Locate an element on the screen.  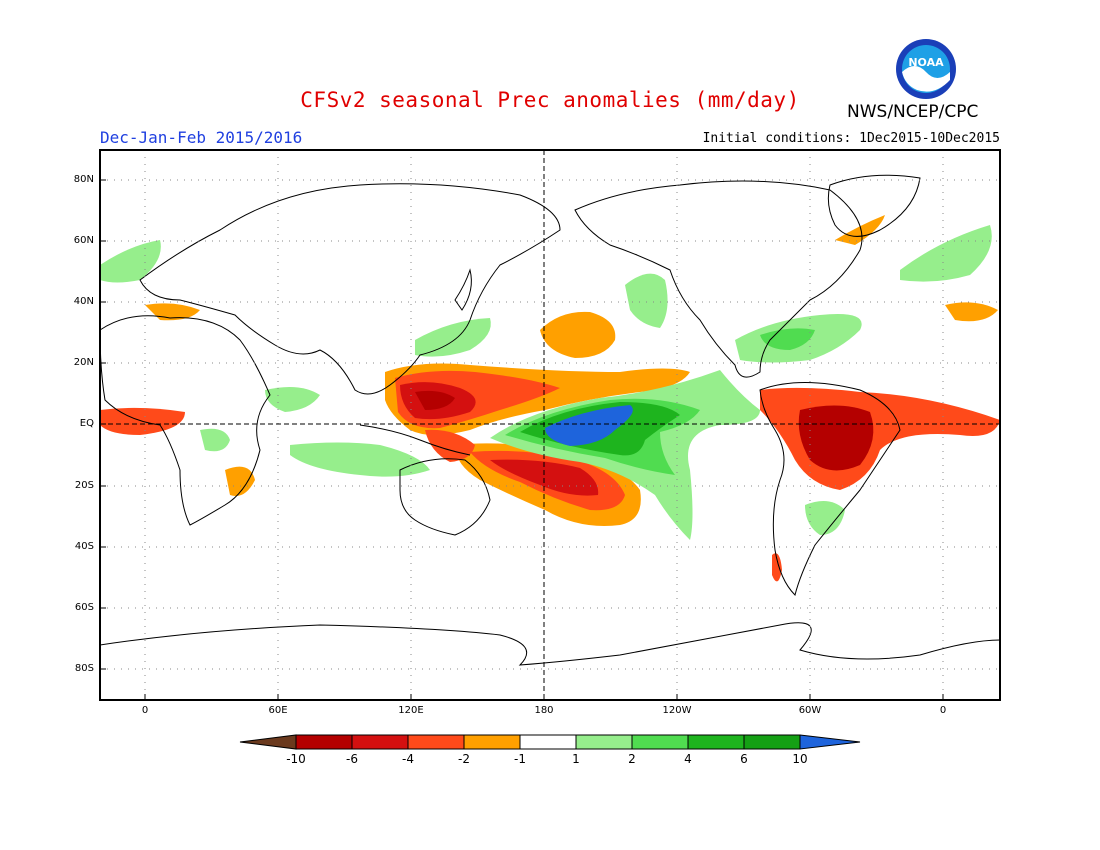
wet-anomaly-europe-east is located at coordinates (946, 253).